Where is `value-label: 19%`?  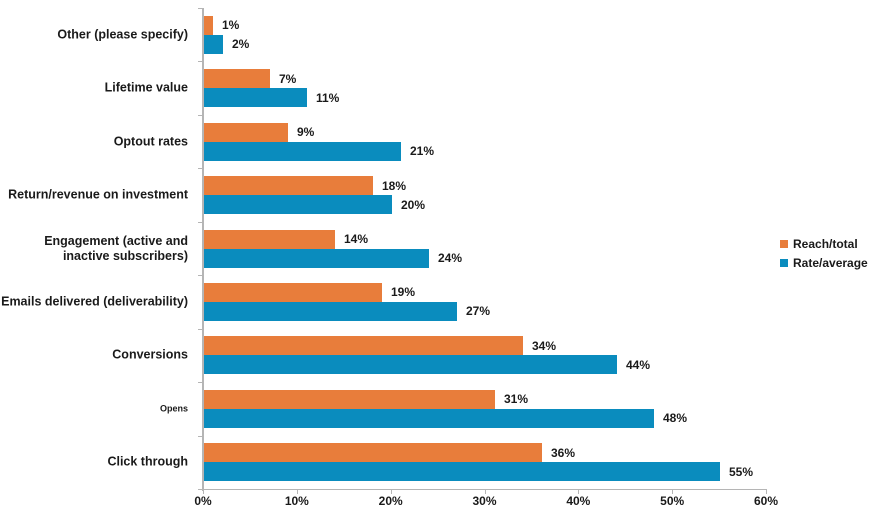
value-label: 19% is located at coordinates (403, 292).